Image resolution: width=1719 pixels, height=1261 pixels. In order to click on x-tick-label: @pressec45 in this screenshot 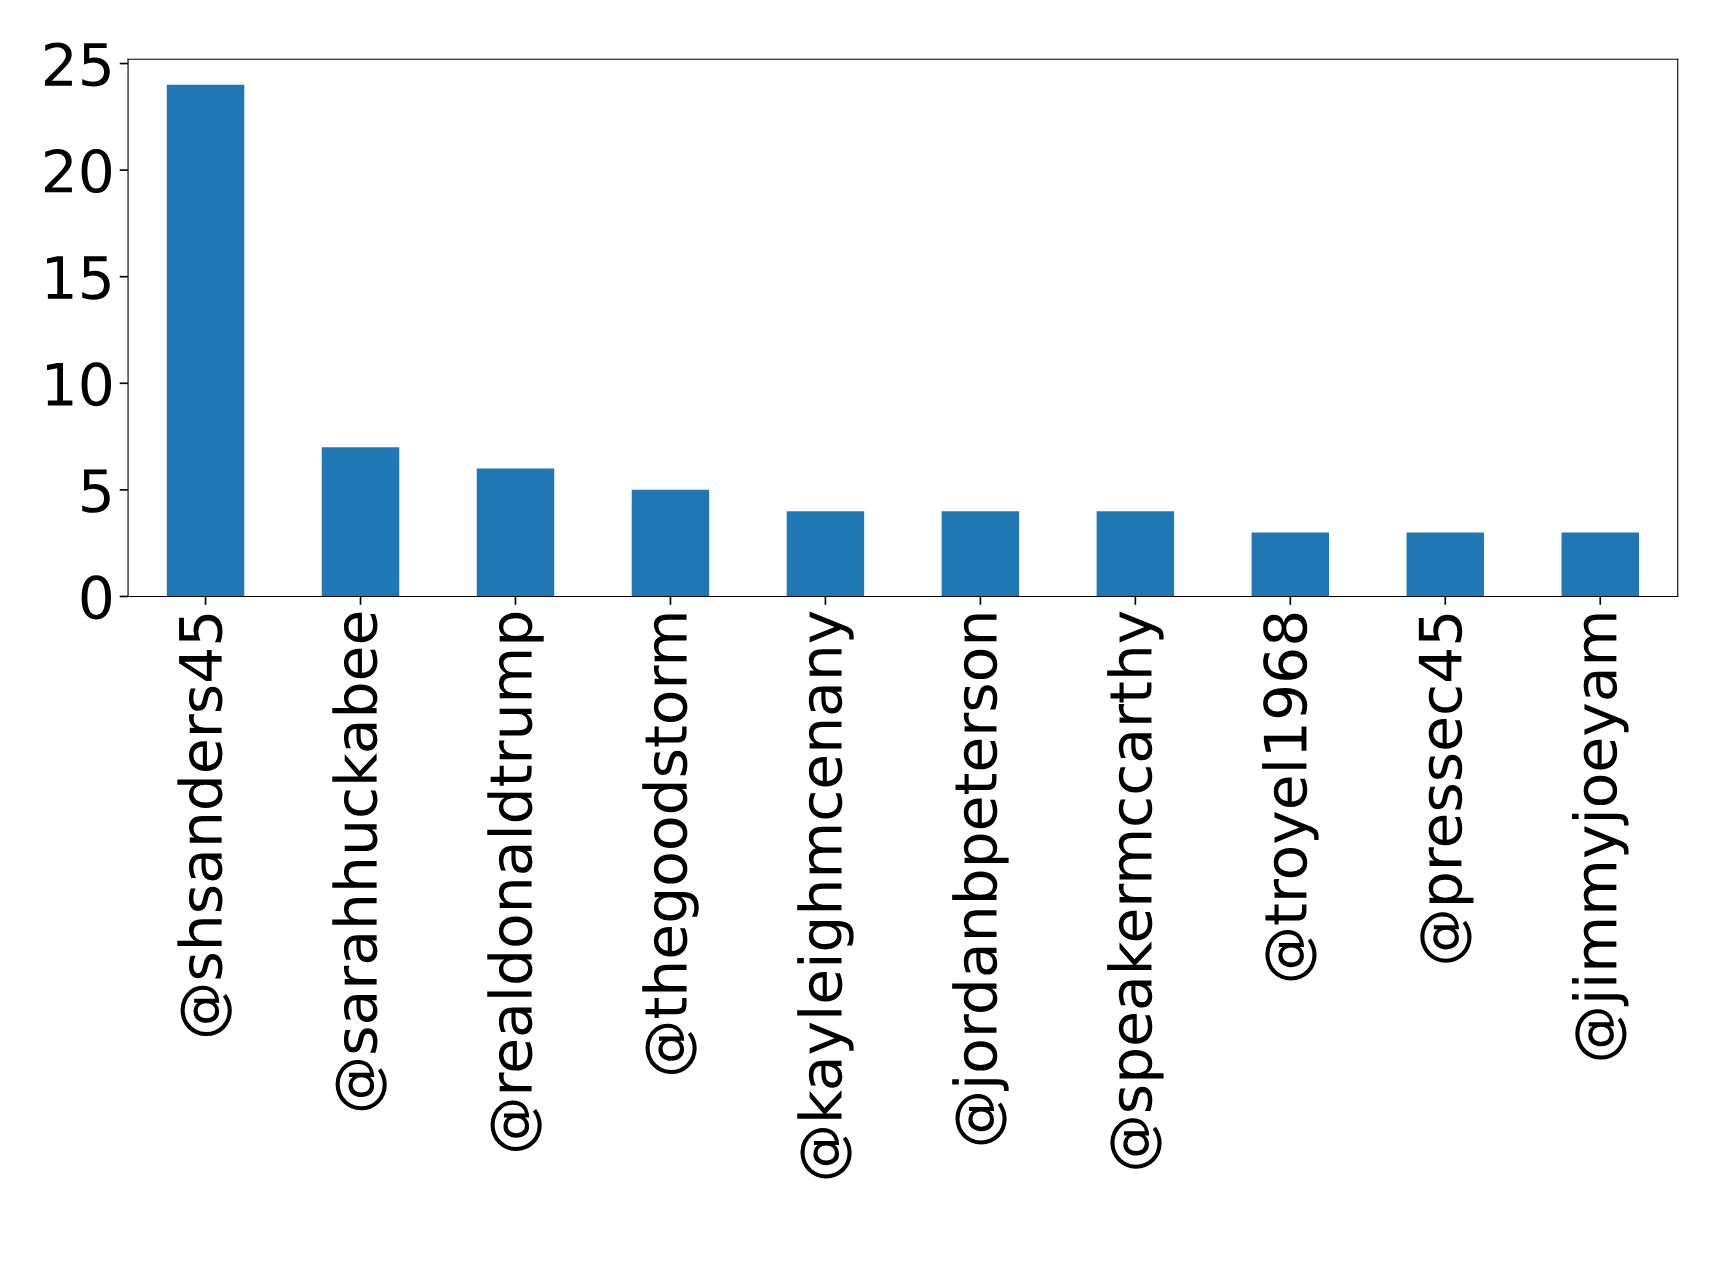, I will do `click(1446, 788)`.